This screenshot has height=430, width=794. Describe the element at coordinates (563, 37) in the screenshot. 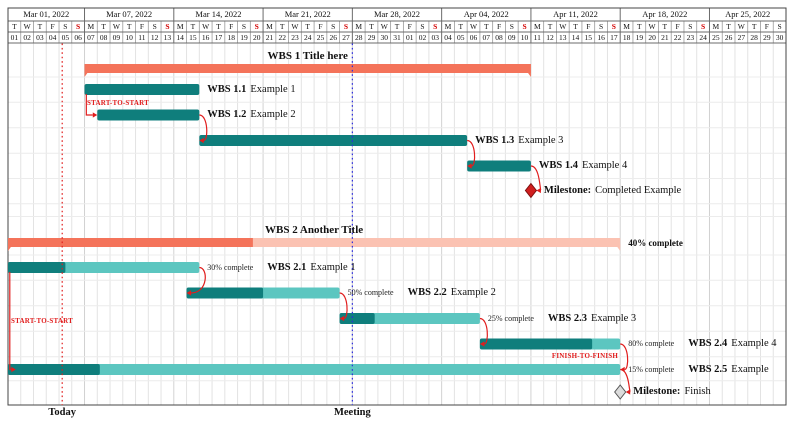

I see `calendar-day-number: 13` at that location.